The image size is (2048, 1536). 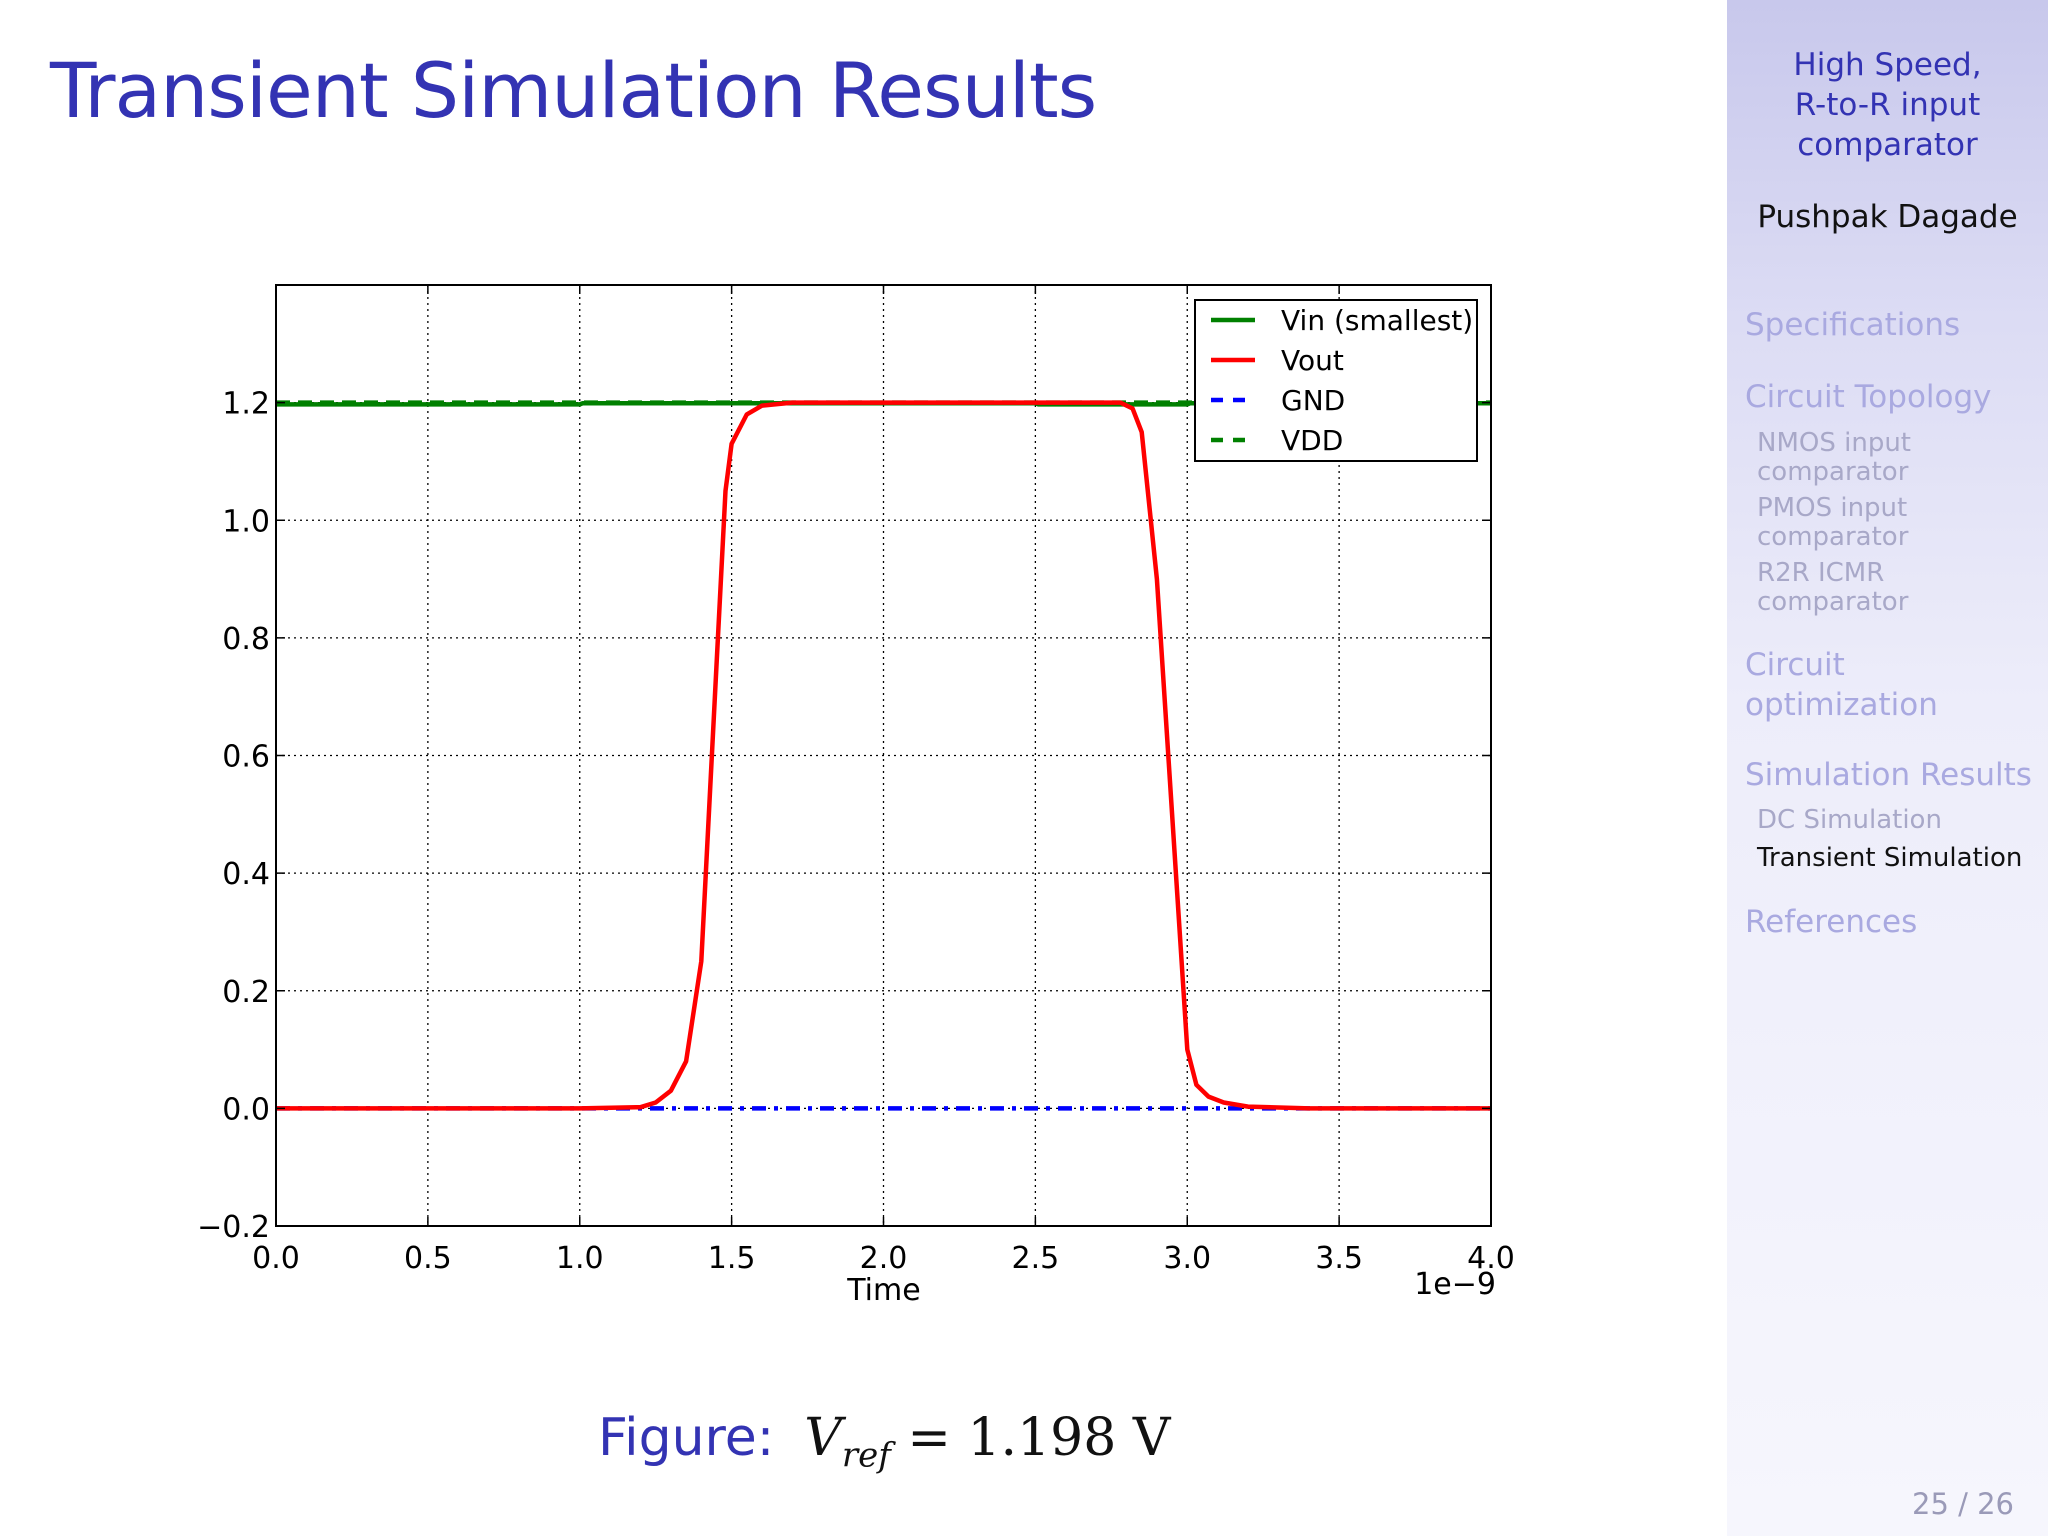 I want to click on y-tick-label: 1.0, so click(x=246, y=521).